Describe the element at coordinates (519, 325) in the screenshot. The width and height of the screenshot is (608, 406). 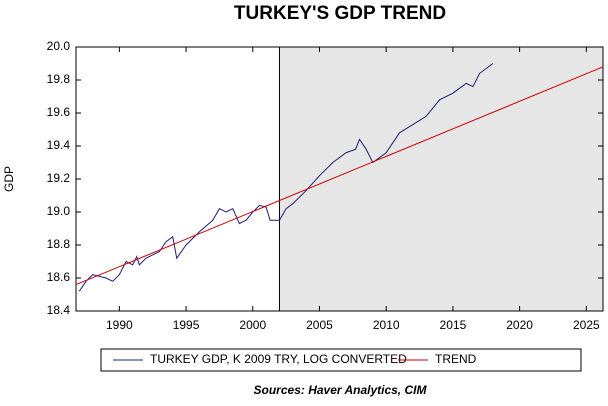
I see `x-tick-label: 2020` at that location.